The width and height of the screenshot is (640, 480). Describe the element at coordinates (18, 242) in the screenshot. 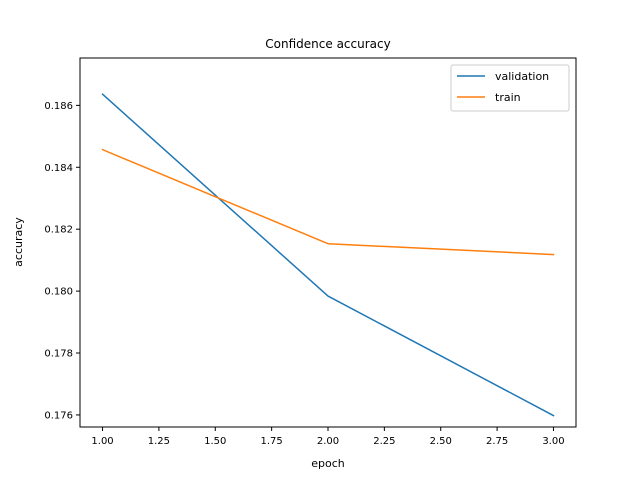

I see `y-axis-label: accuracy` at that location.